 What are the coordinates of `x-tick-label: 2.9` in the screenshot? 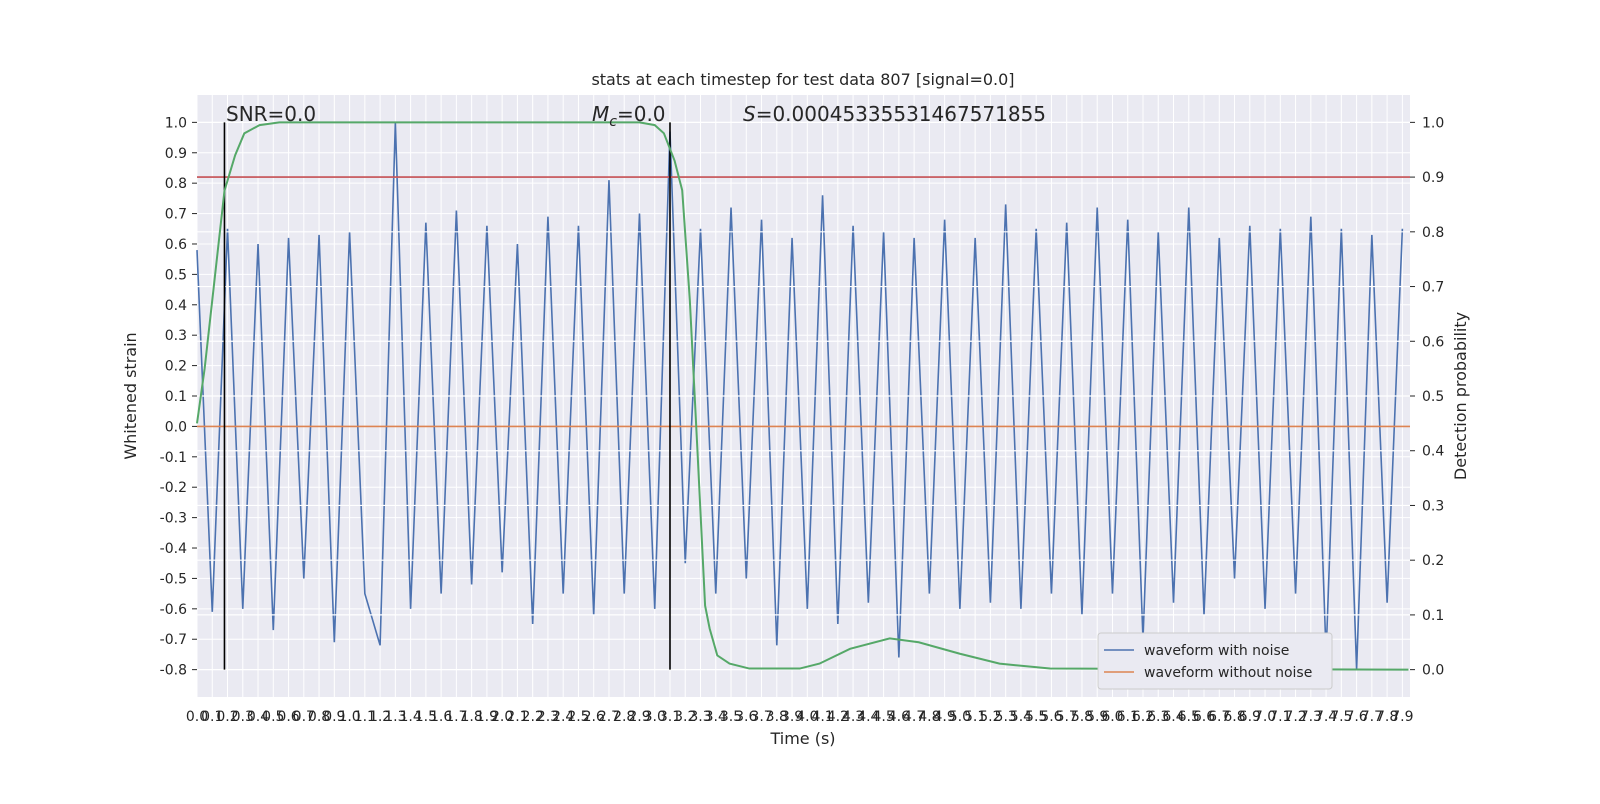 It's located at (639, 717).